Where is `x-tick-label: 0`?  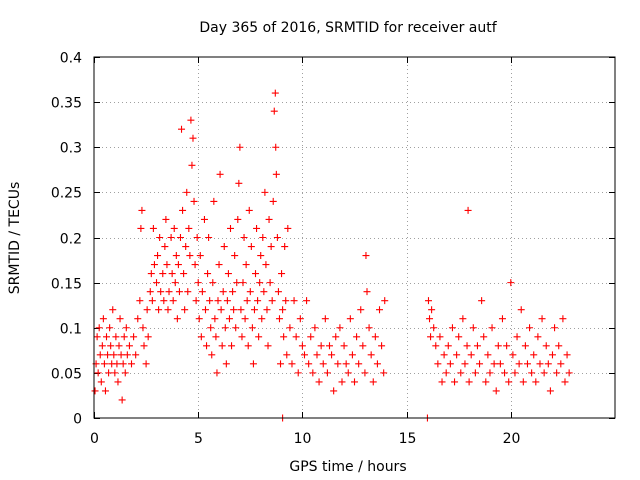 x-tick-label: 0 is located at coordinates (94, 439).